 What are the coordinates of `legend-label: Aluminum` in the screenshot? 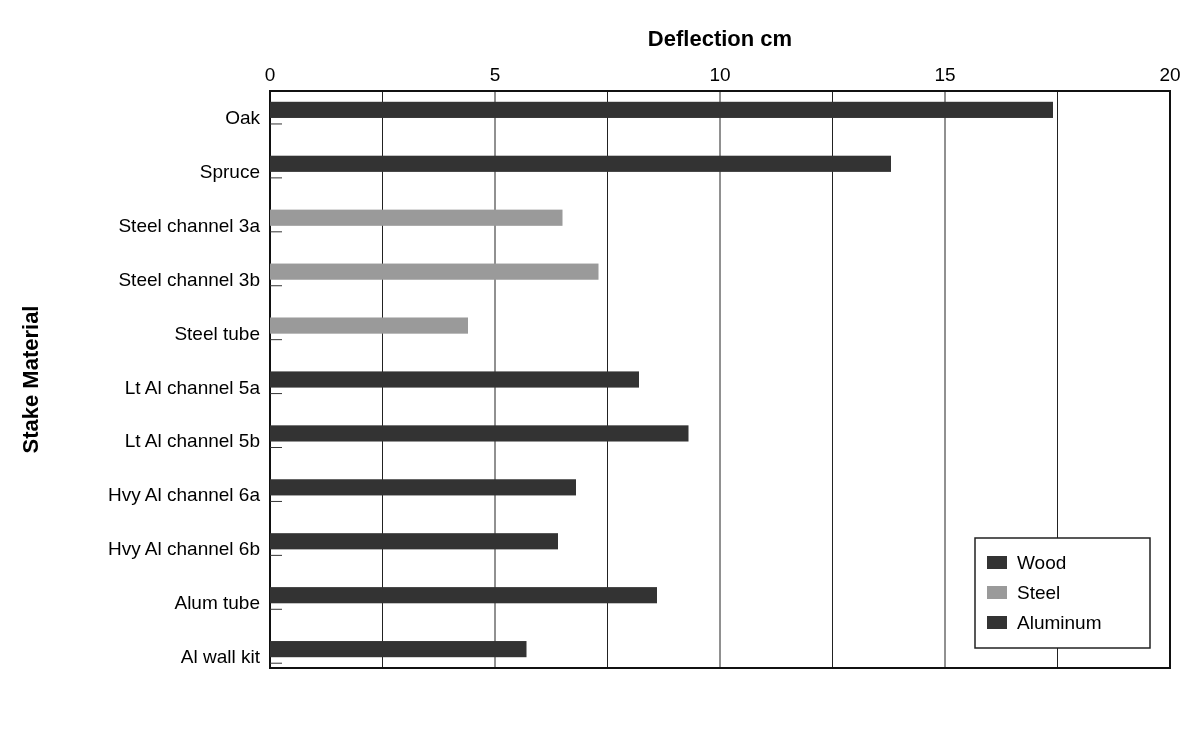 It's located at (1059, 622).